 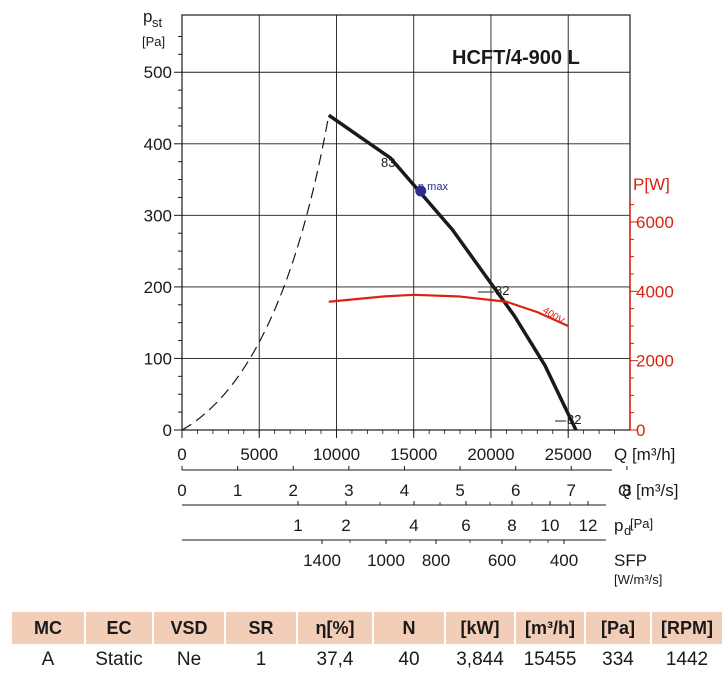 What do you see at coordinates (409, 628) in the screenshot?
I see `spec-header-cell: N` at bounding box center [409, 628].